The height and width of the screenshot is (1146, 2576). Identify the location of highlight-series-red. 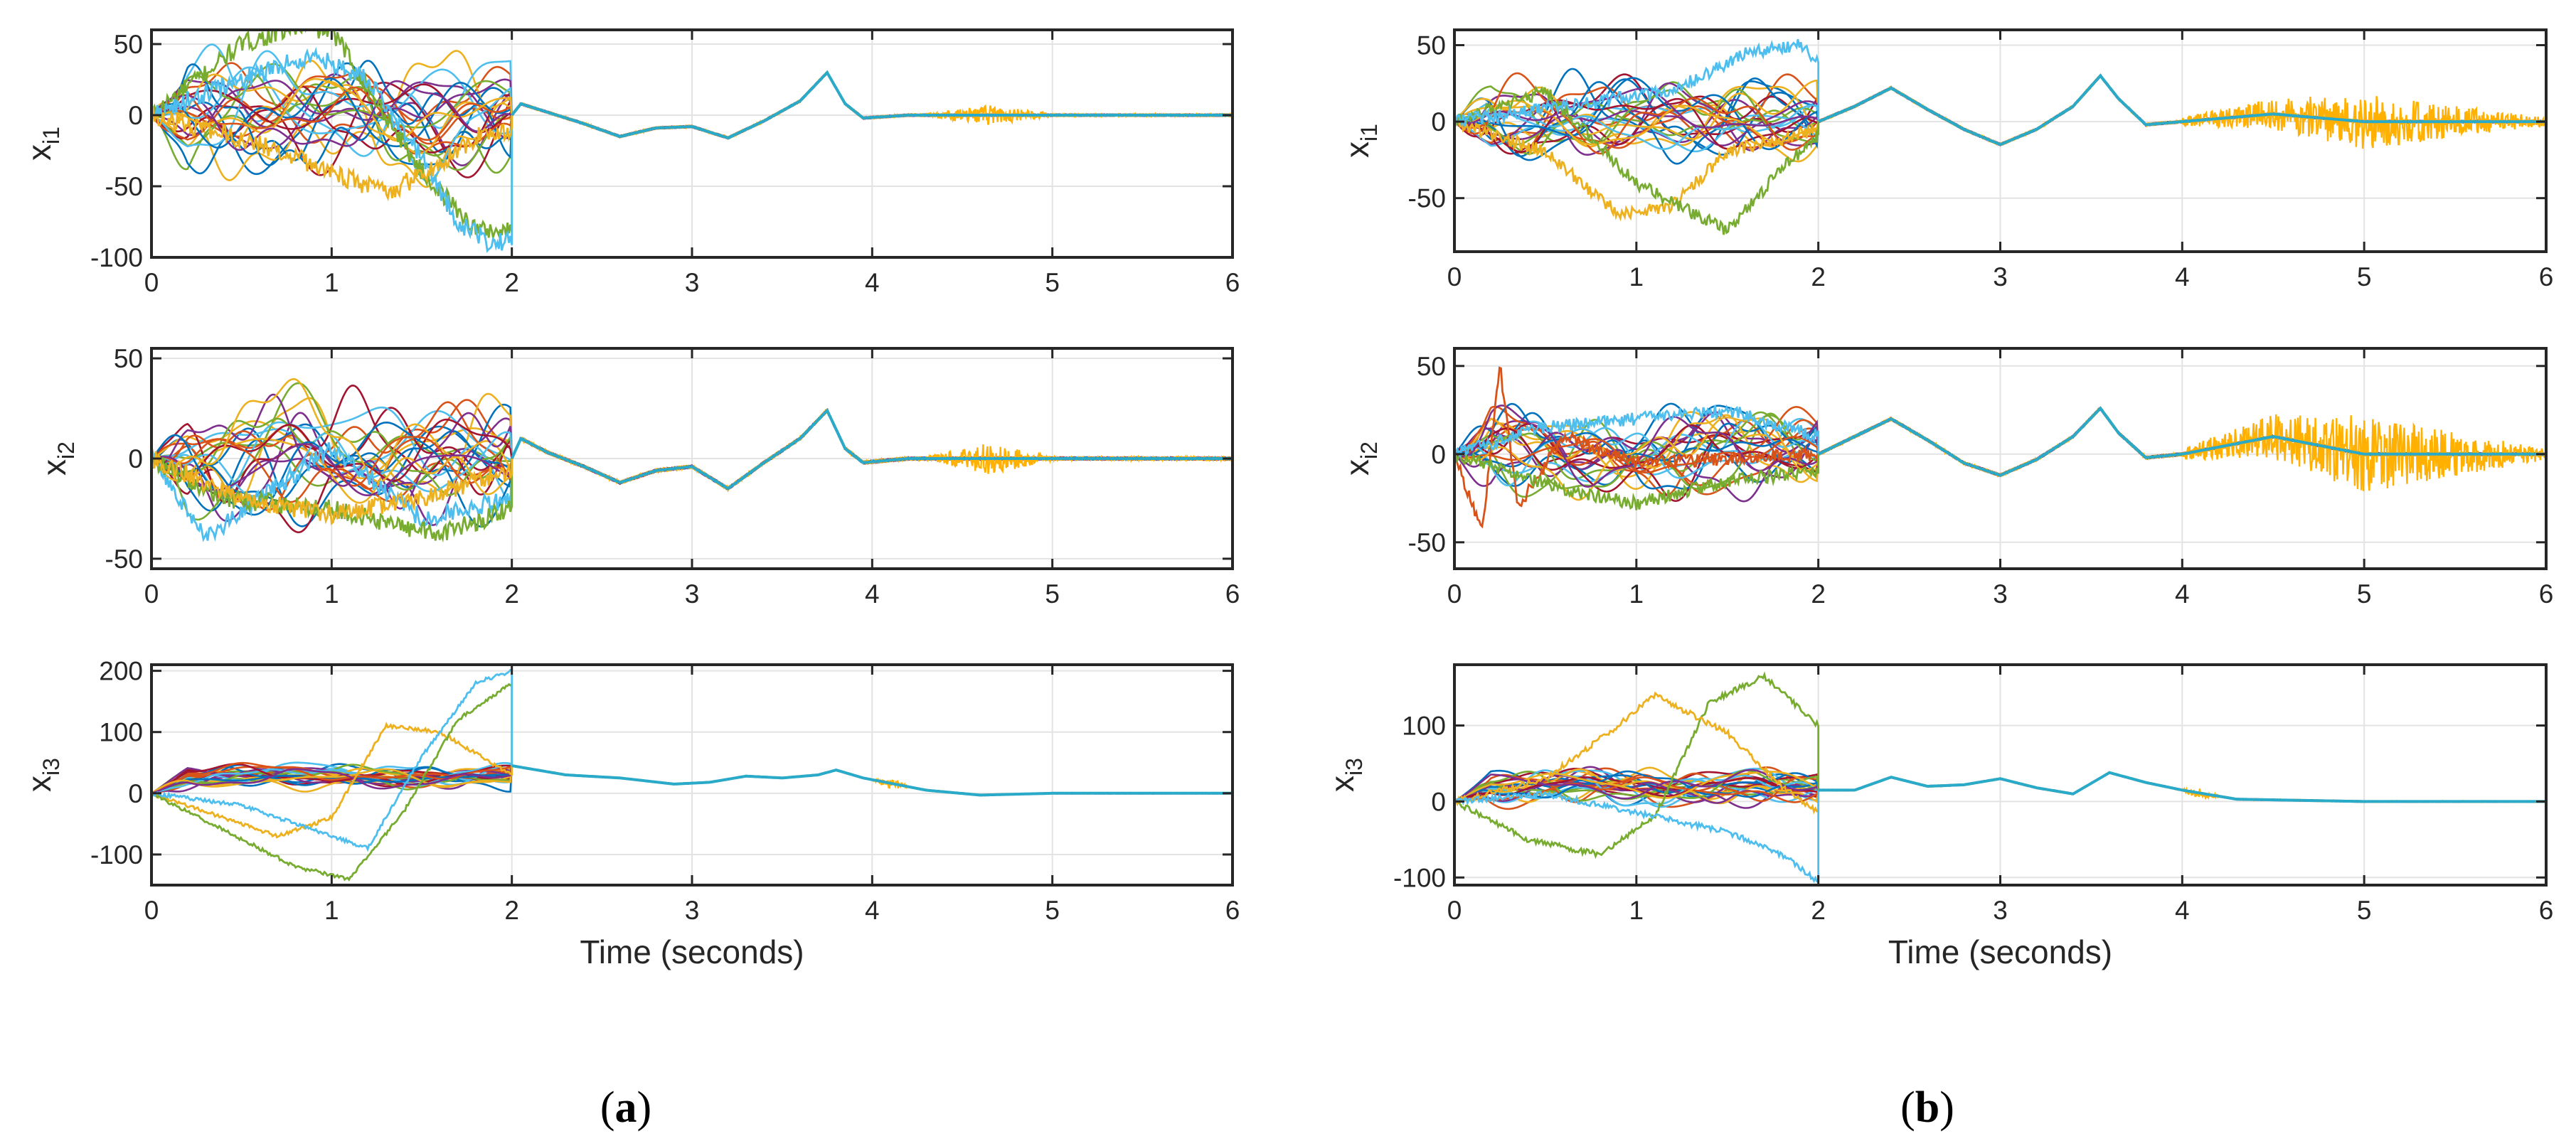
(1637, 447).